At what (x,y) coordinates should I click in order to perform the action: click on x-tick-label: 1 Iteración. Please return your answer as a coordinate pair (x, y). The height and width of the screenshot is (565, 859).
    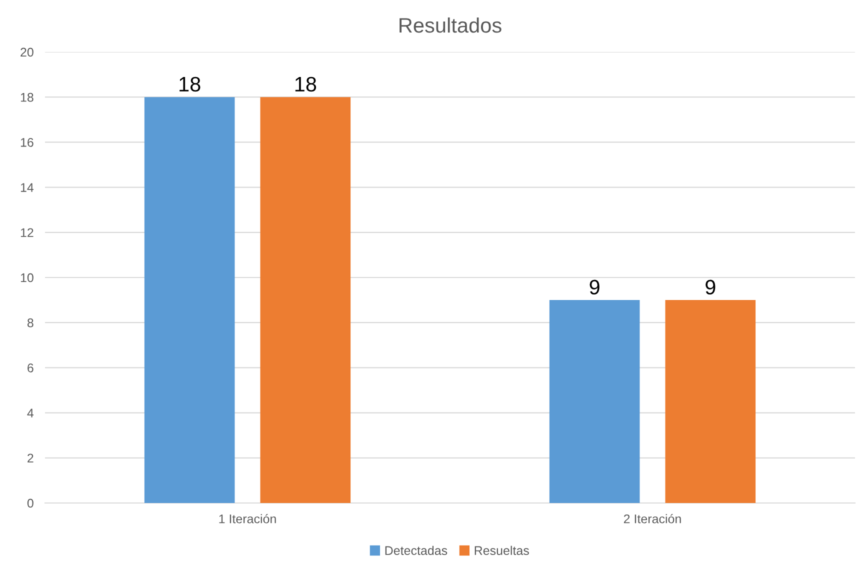
    Looking at the image, I should click on (247, 519).